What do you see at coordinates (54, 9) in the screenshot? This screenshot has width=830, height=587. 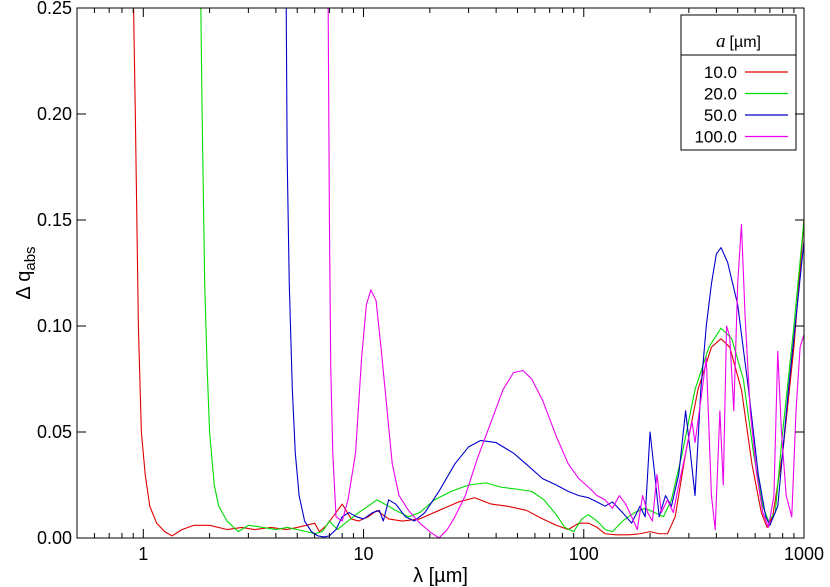 I see `y-tick-label: 0.25` at bounding box center [54, 9].